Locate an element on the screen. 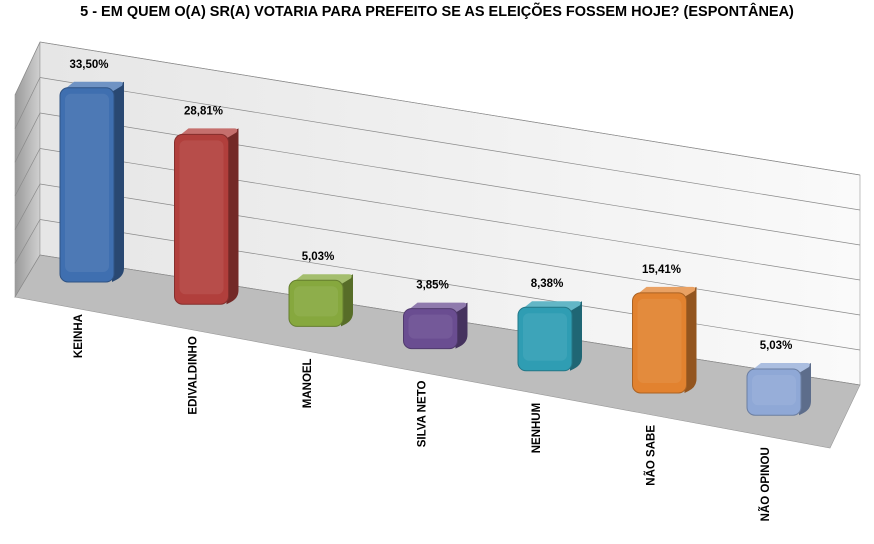 The width and height of the screenshot is (874, 544). category-label: KEINHA is located at coordinates (79, 336).